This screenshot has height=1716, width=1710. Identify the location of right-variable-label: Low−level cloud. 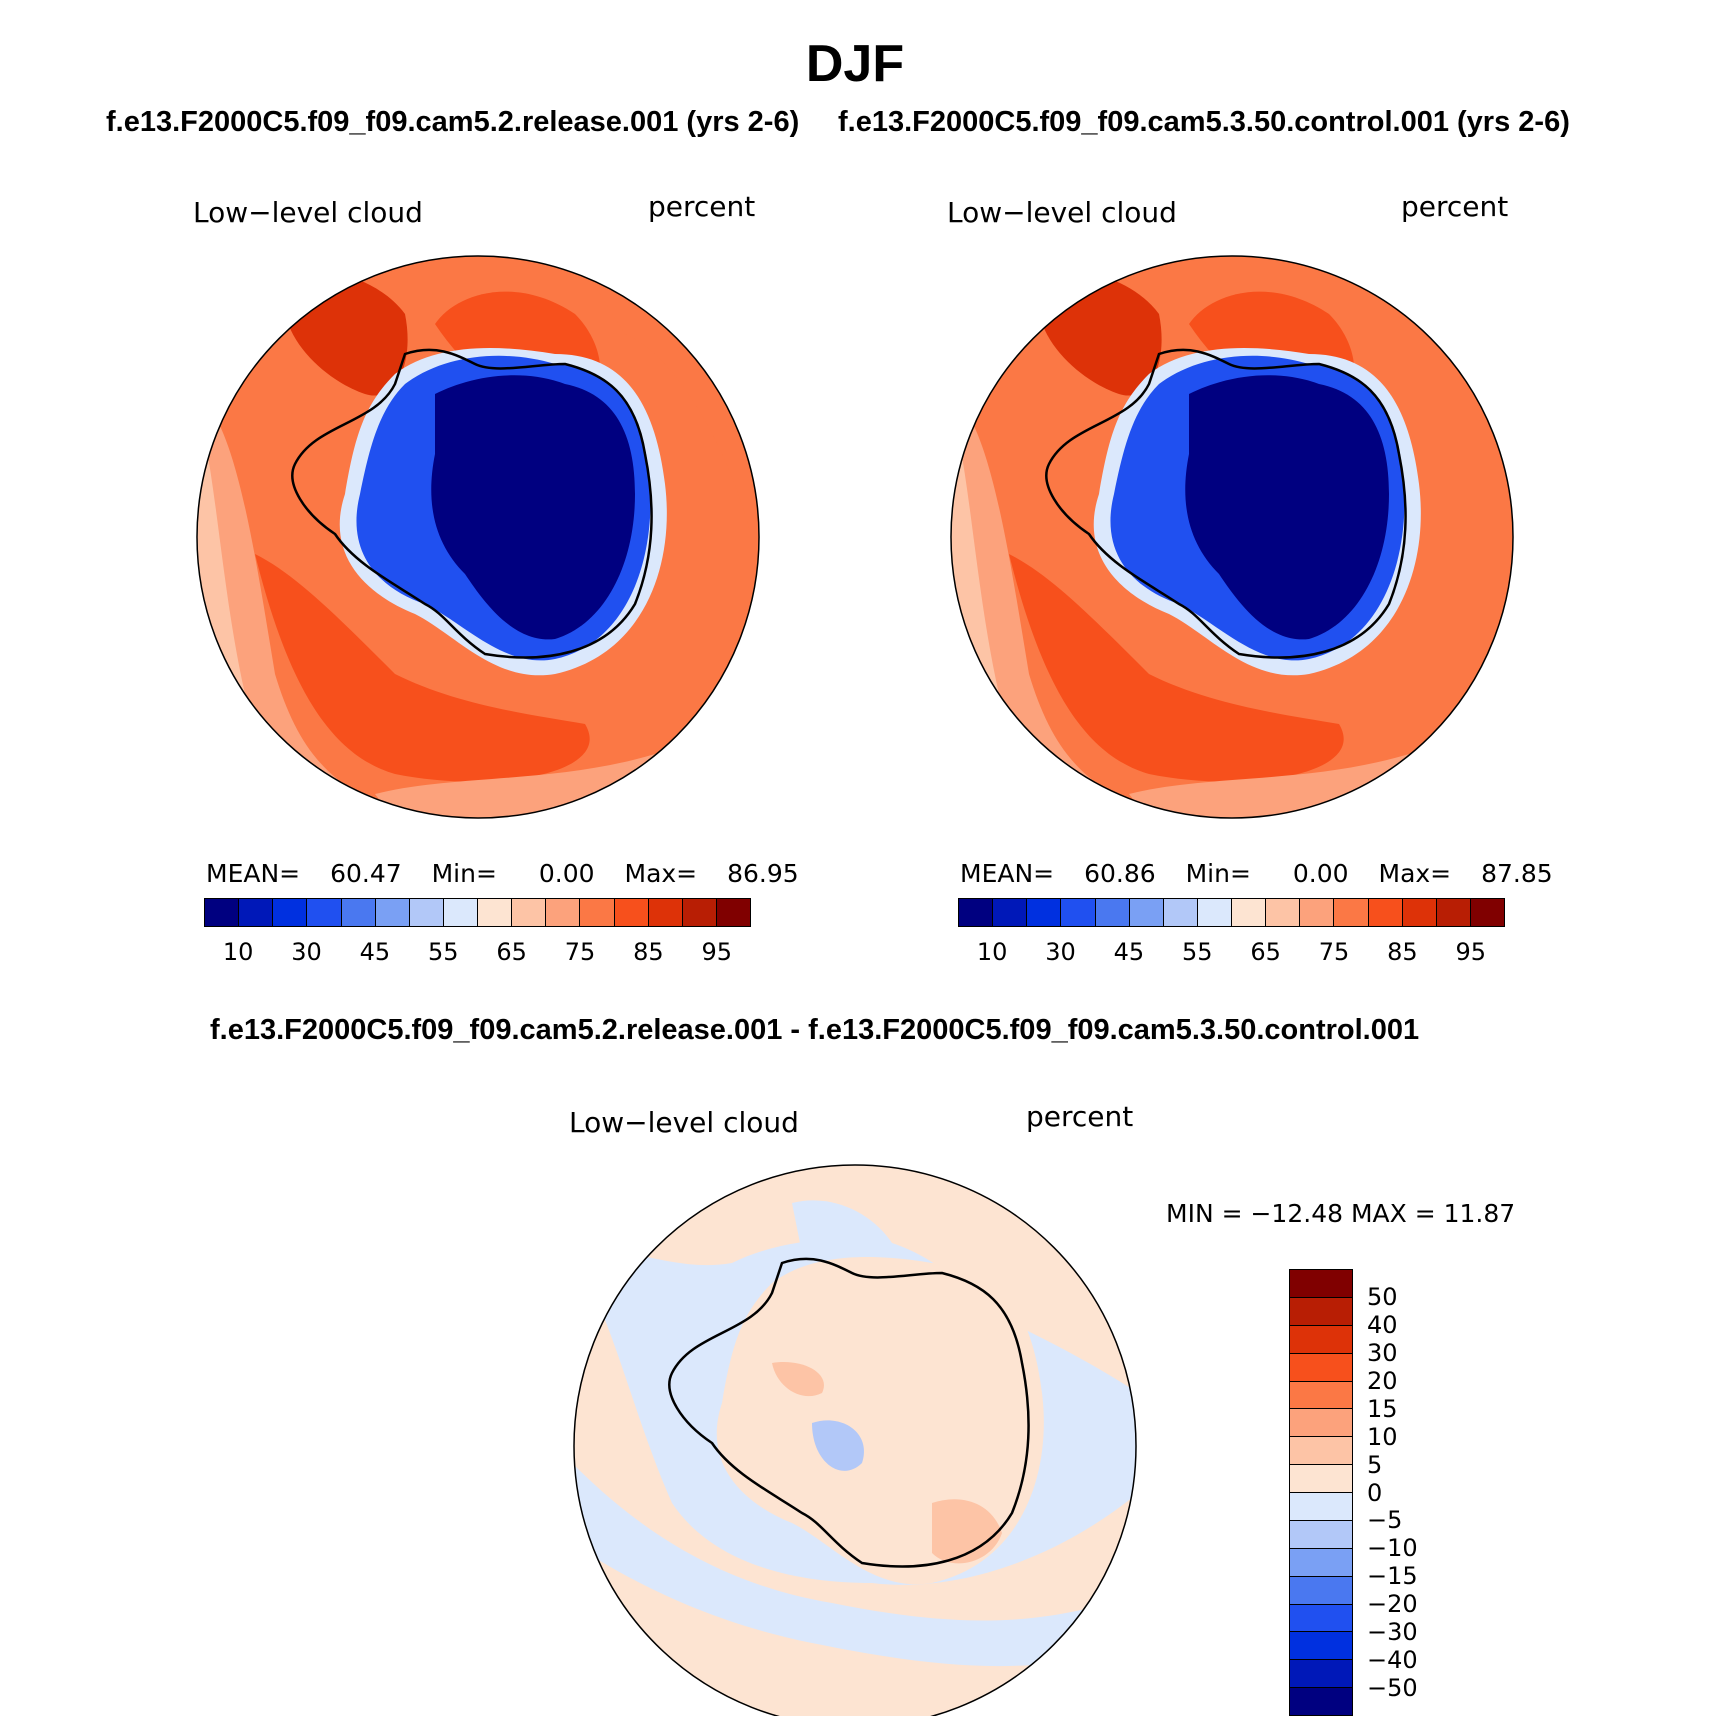
(1062, 212).